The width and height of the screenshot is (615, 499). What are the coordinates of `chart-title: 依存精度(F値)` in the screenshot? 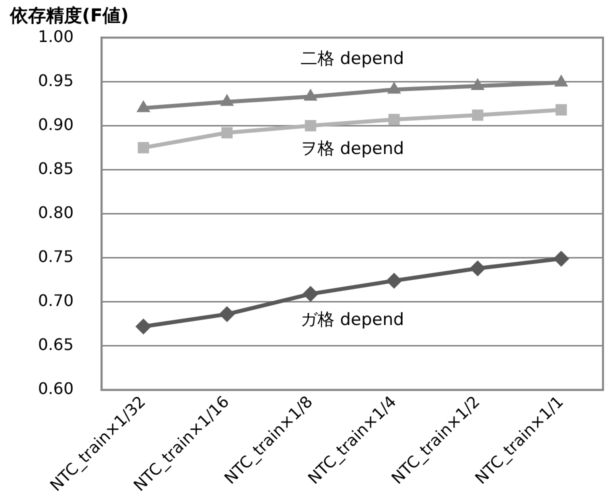 It's located at (69, 15).